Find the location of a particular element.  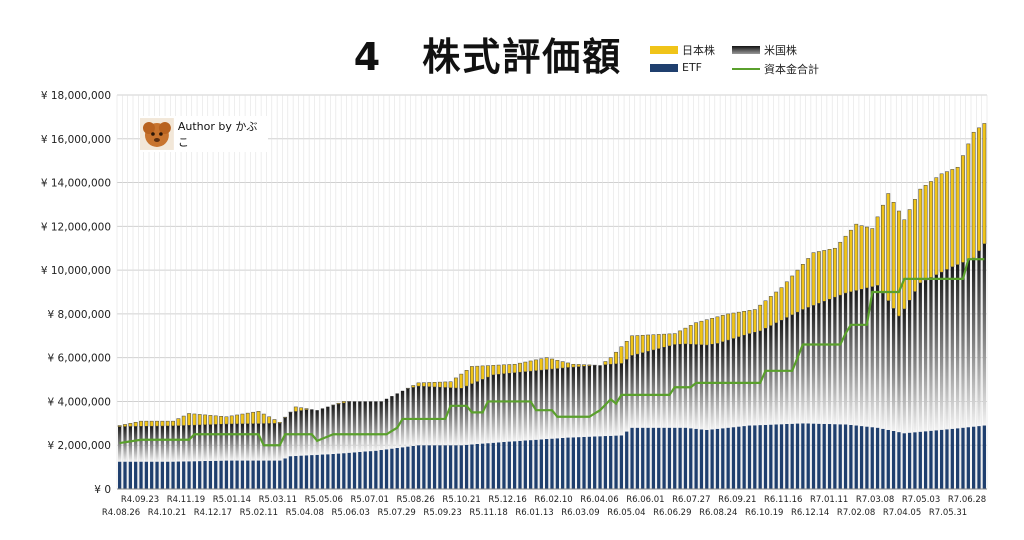

x-tick-label-top: R4.11.19 is located at coordinates (186, 500).